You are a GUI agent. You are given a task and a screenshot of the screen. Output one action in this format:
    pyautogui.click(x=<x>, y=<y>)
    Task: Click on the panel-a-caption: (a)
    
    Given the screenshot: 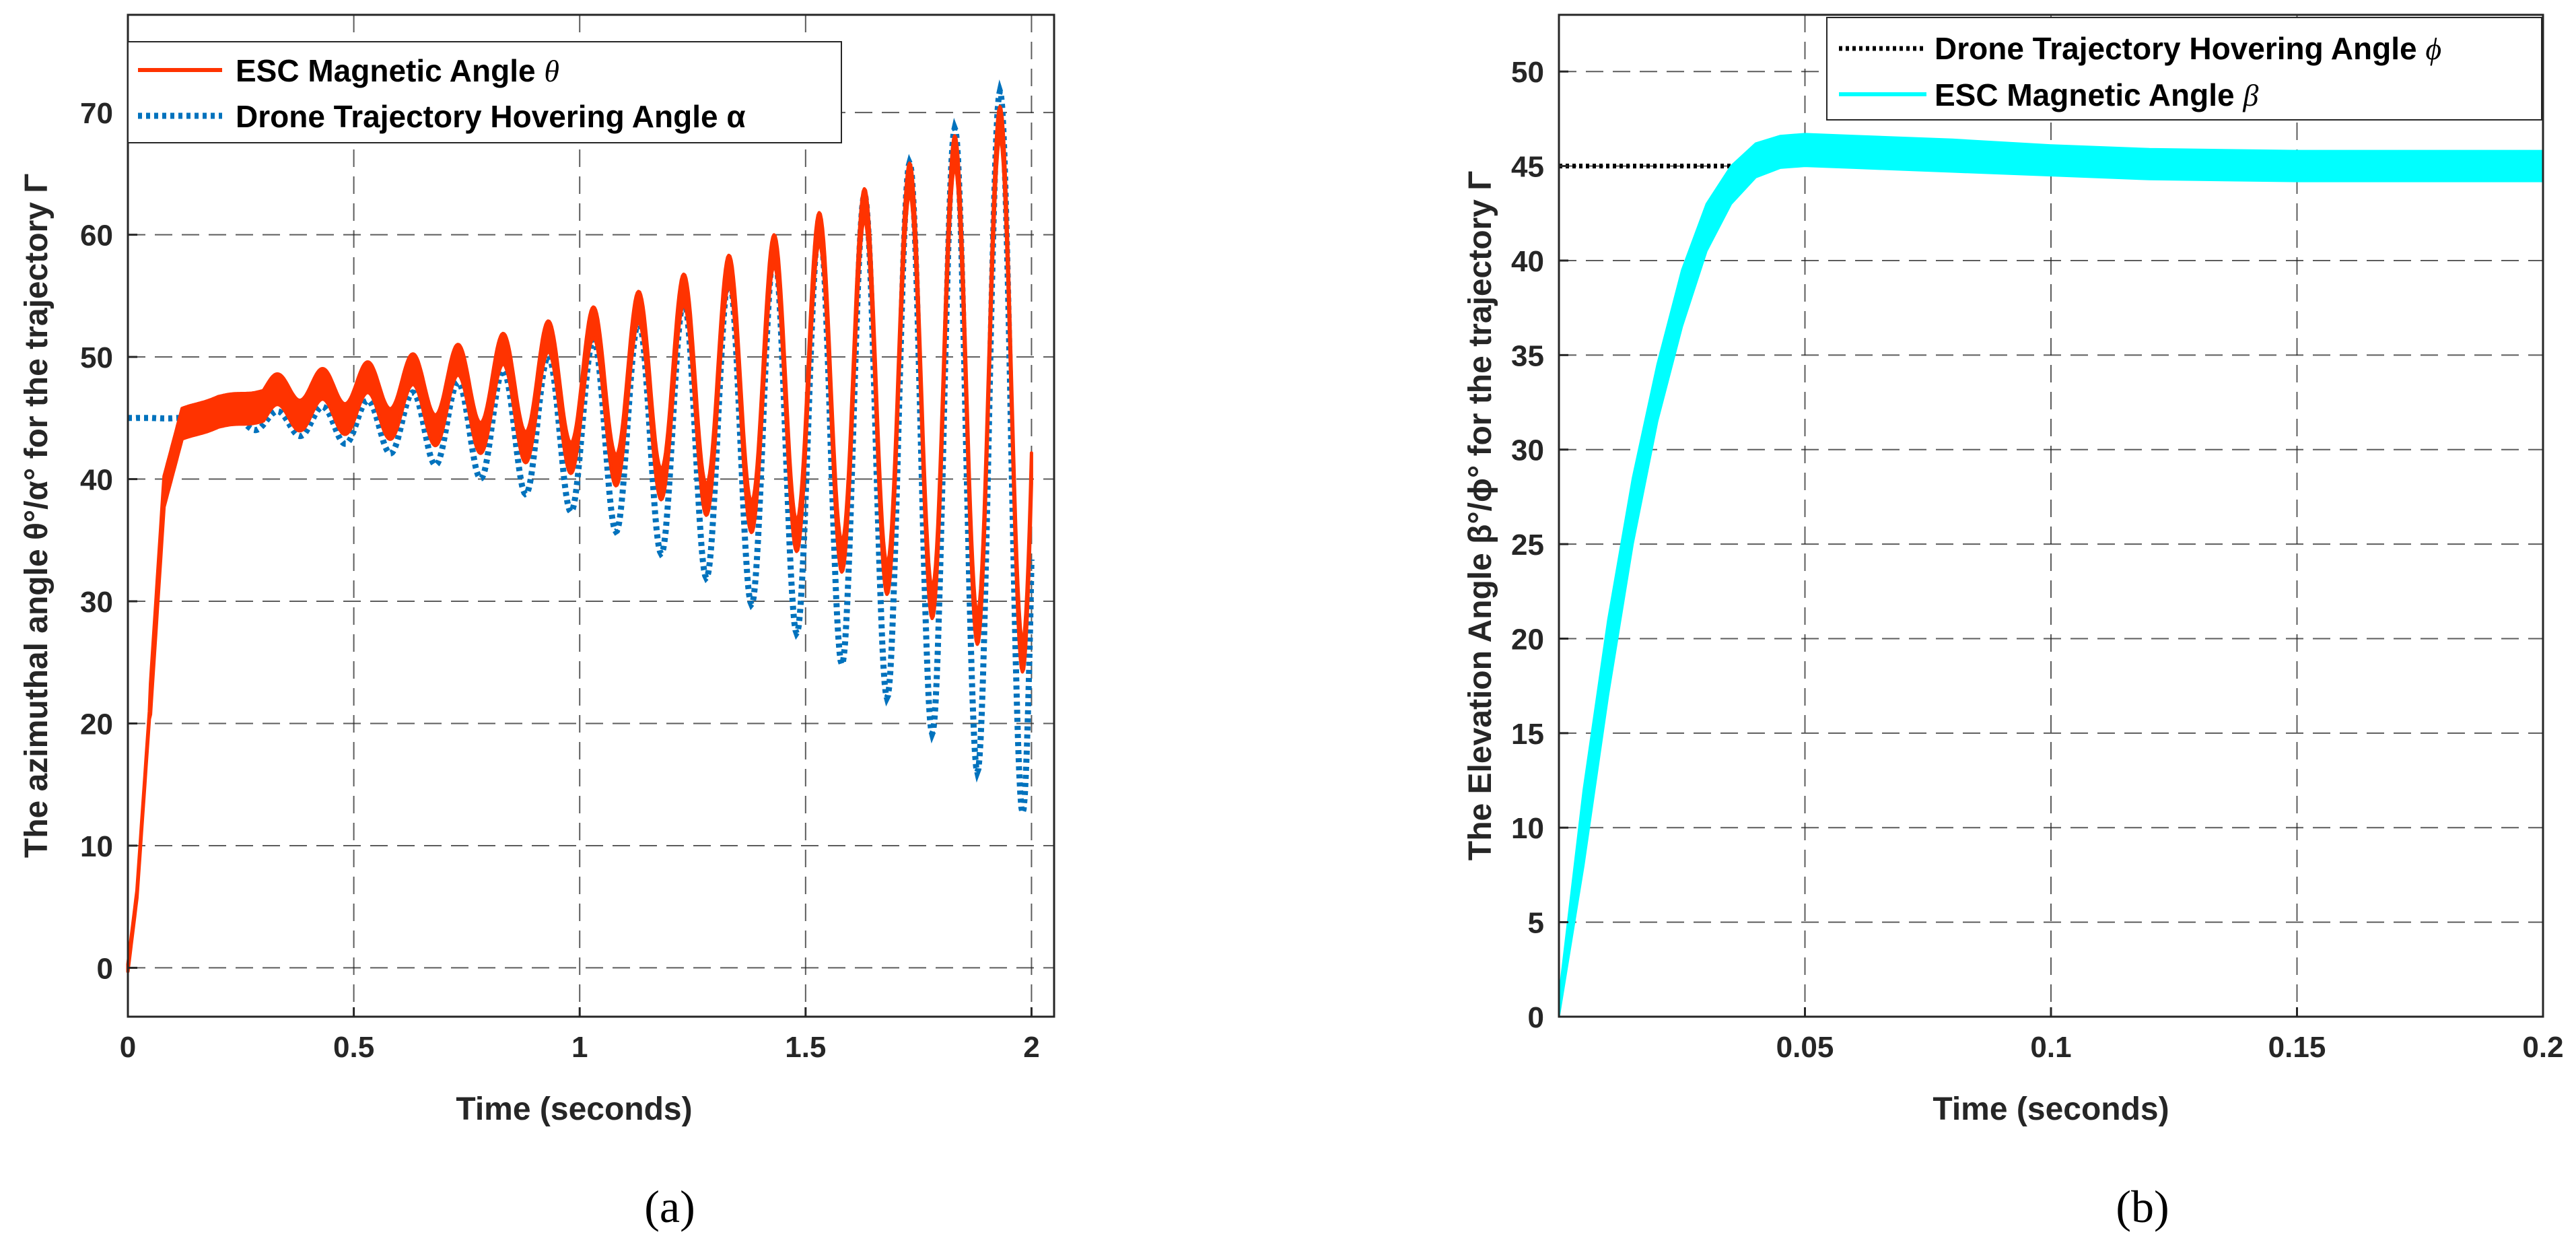 What is the action you would take?
    pyautogui.click(x=669, y=1206)
    